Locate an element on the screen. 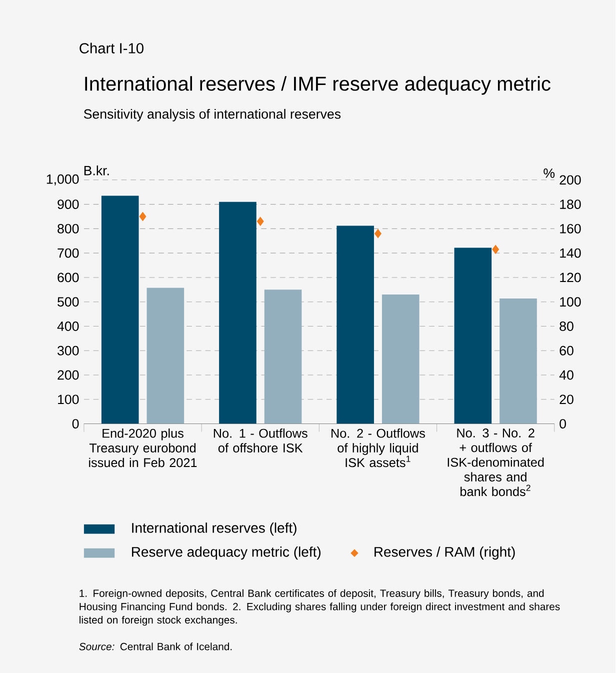 This screenshot has width=616, height=673. y-tick-label: 1,000 is located at coordinates (63, 180).